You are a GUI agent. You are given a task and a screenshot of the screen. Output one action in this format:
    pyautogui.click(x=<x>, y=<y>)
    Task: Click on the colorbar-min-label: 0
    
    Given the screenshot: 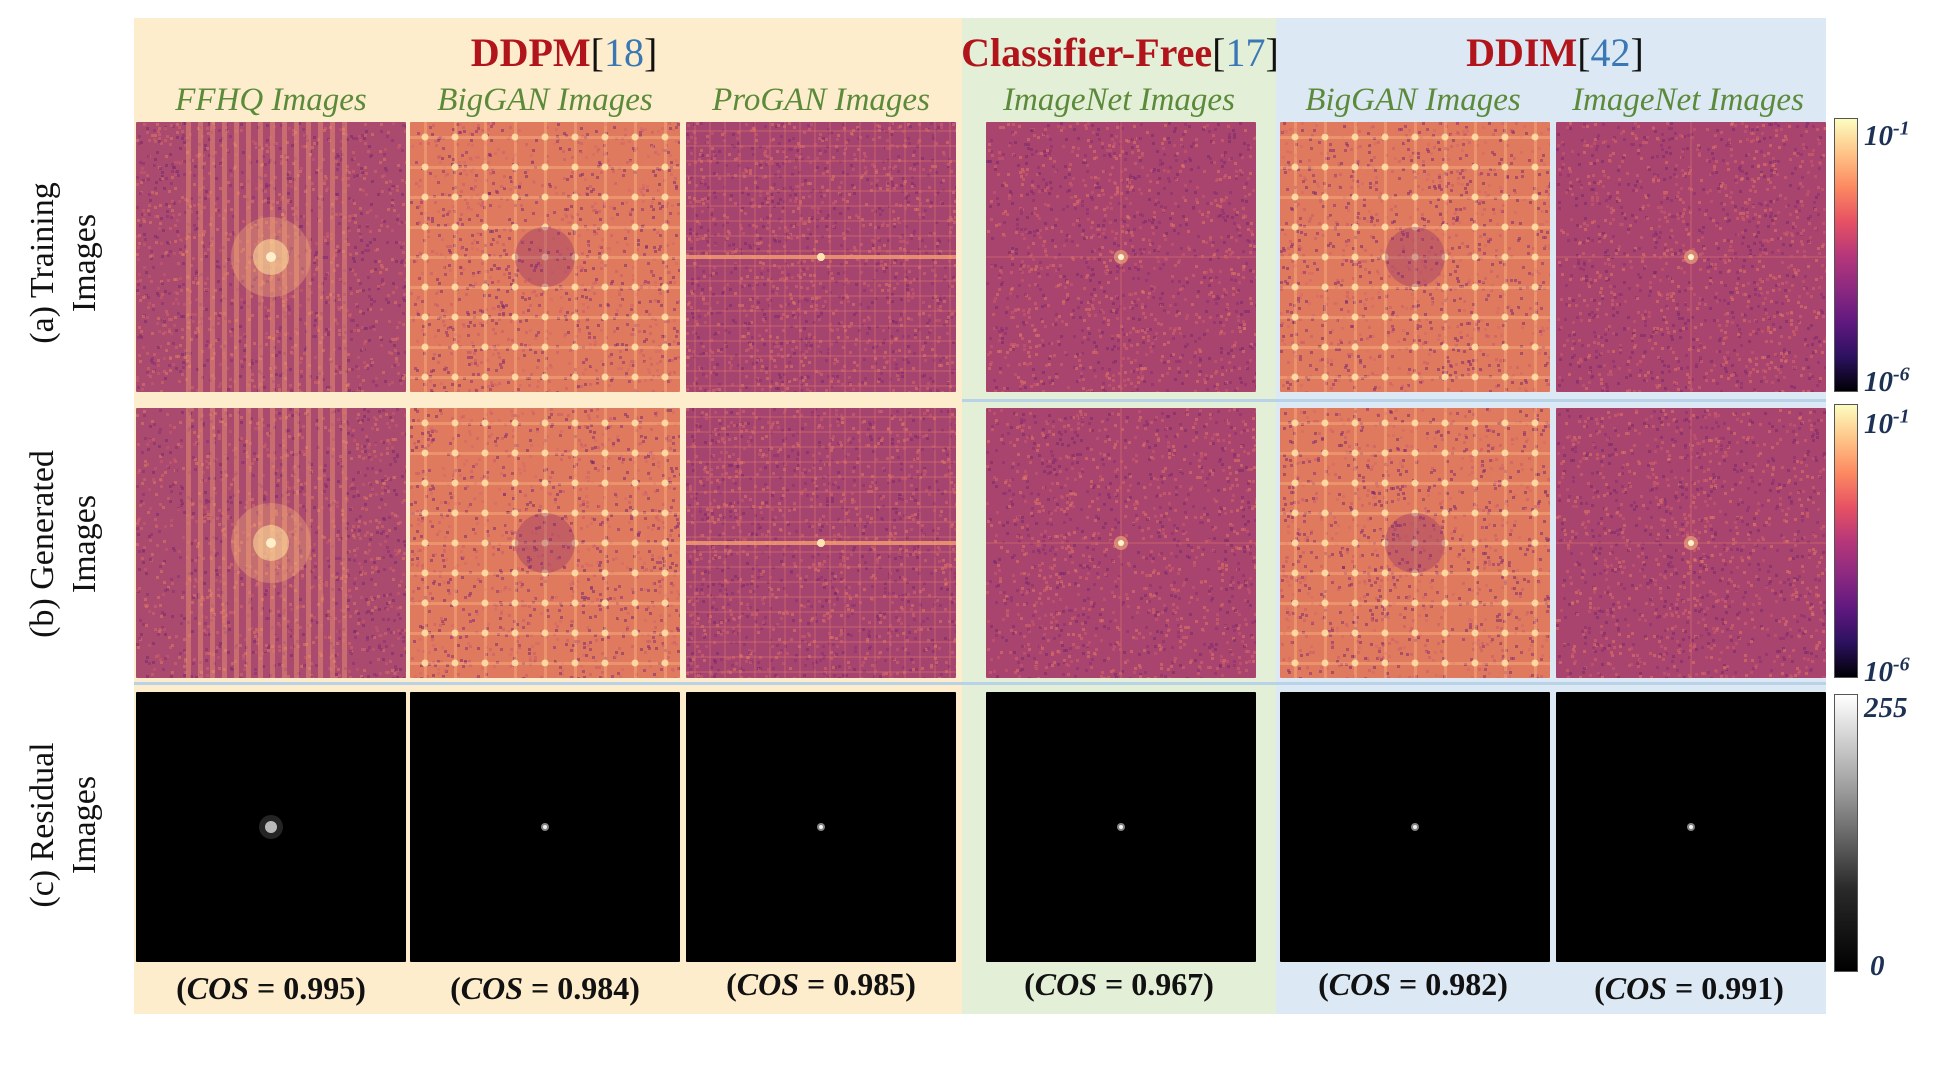 What is the action you would take?
    pyautogui.click(x=1877, y=966)
    